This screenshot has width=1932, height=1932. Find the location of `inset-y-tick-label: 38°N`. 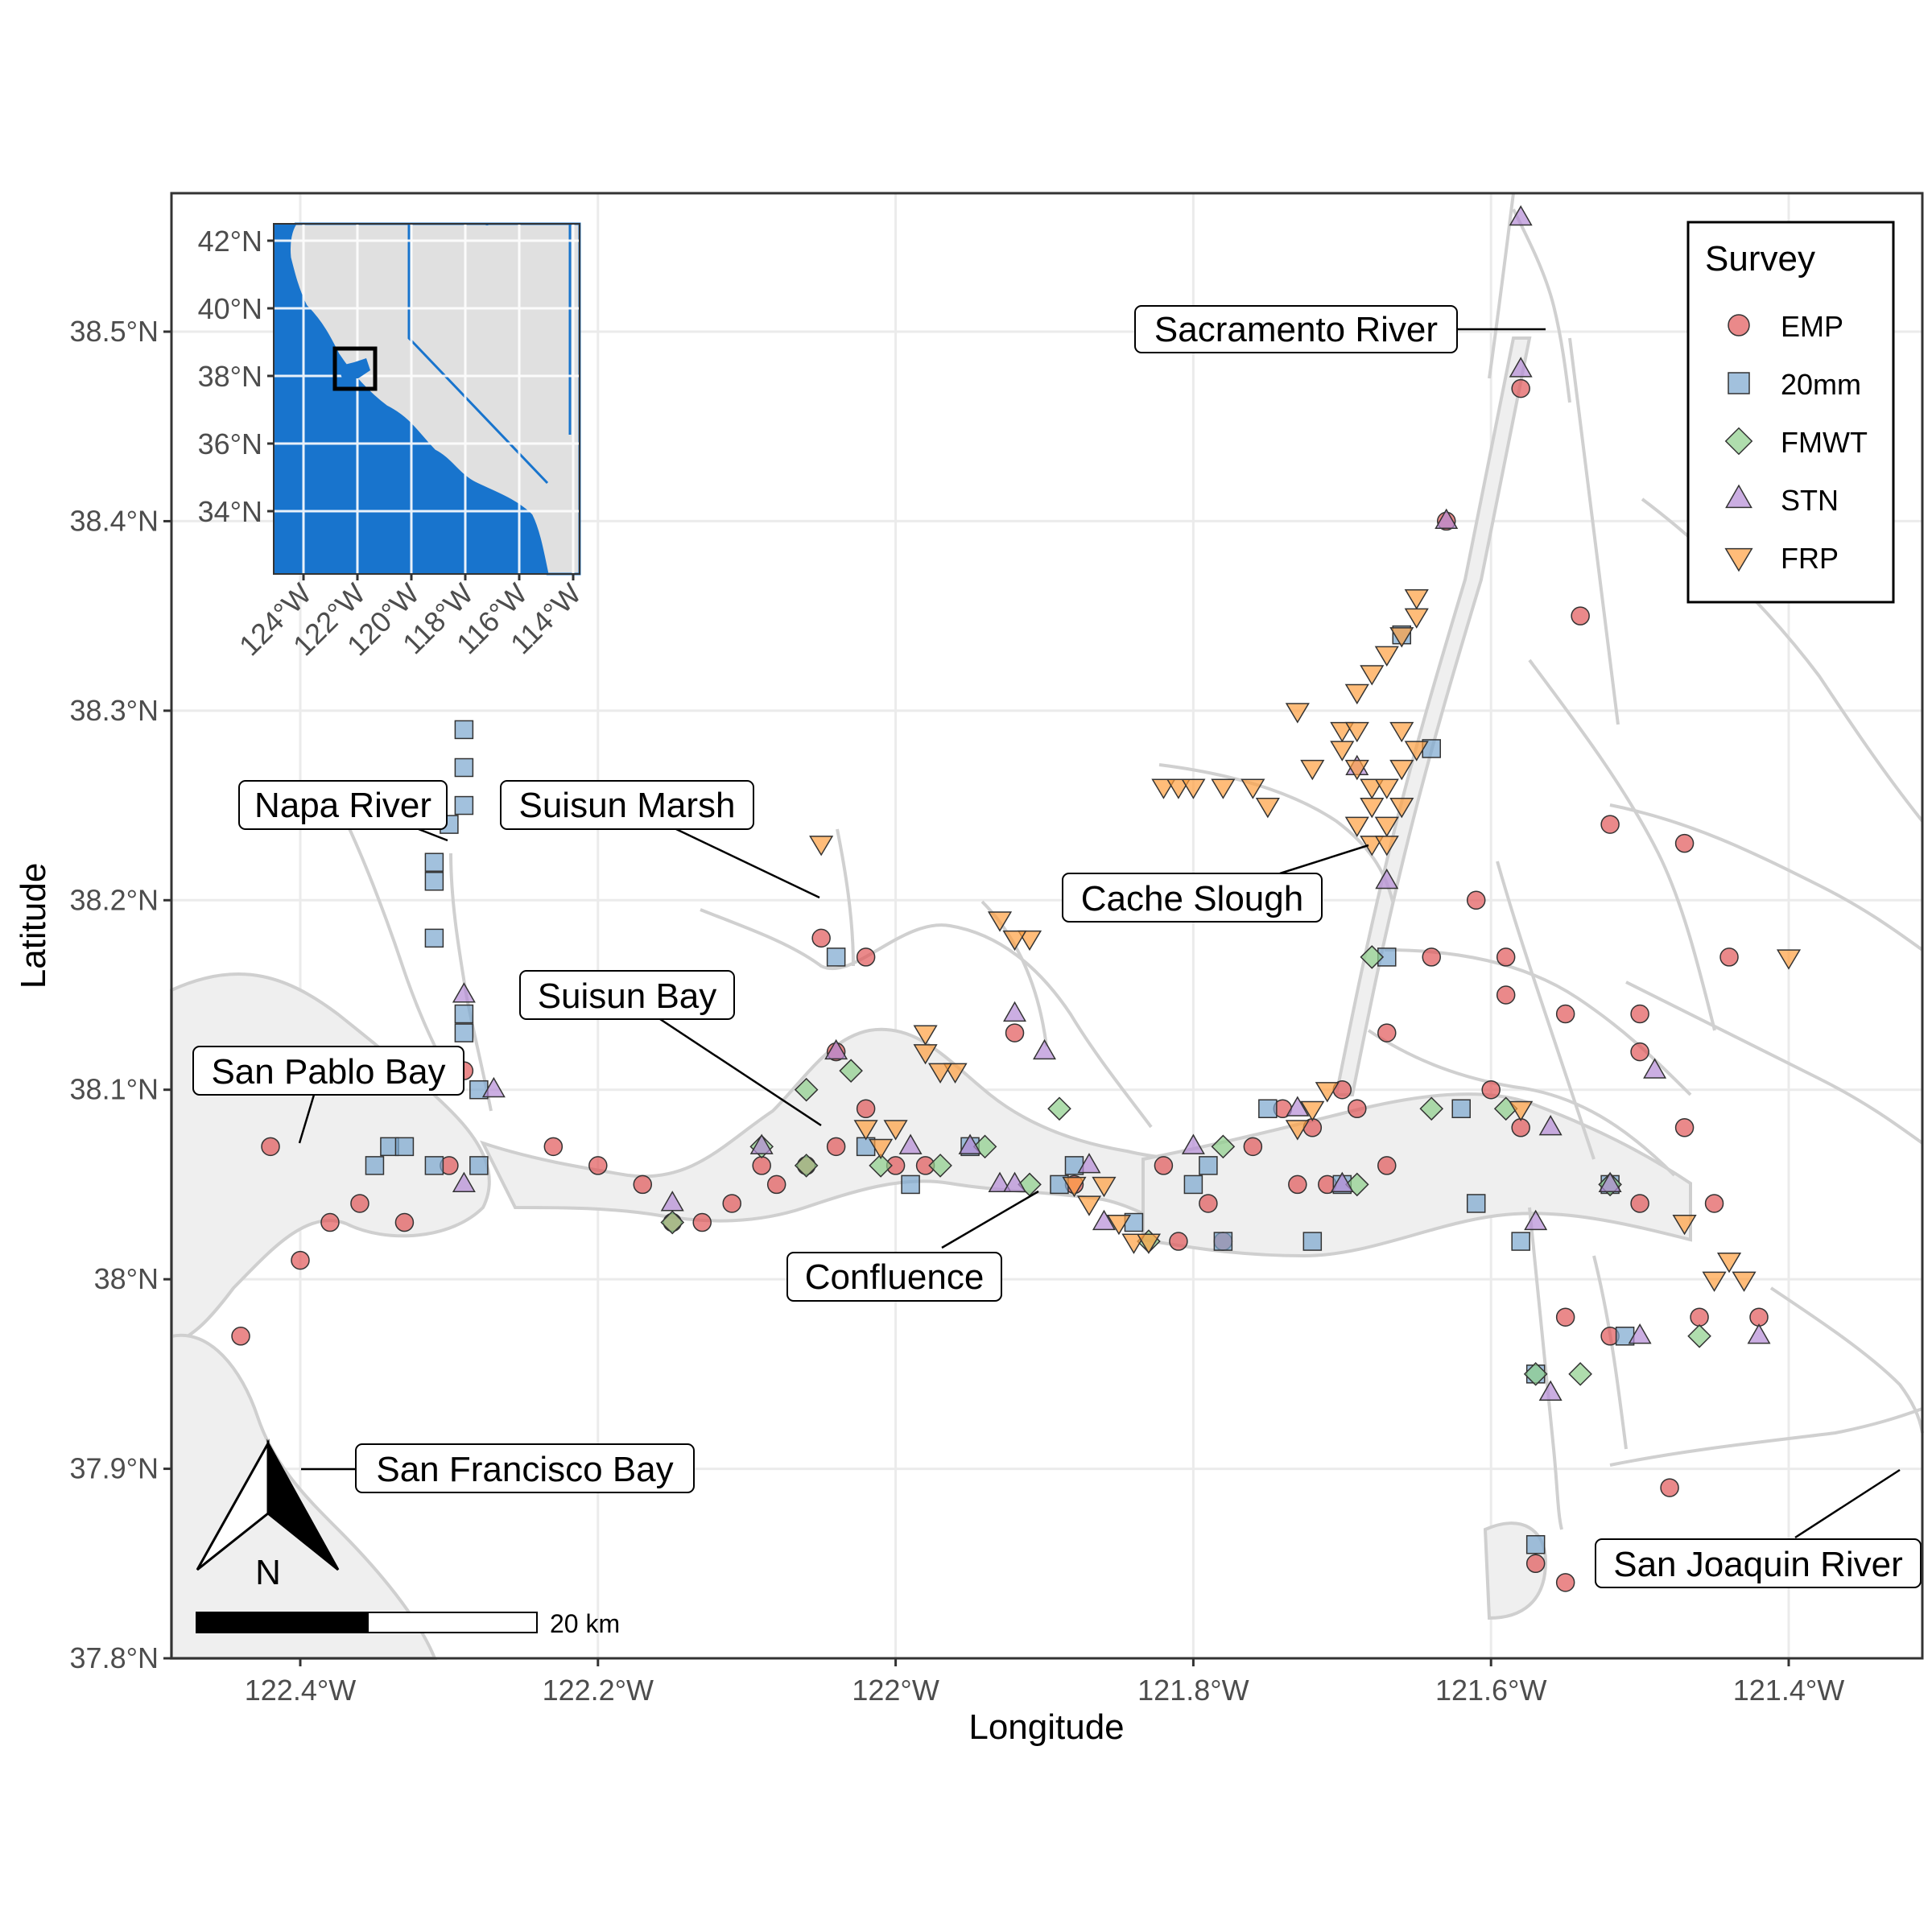

inset-y-tick-label: 38°N is located at coordinates (230, 376).